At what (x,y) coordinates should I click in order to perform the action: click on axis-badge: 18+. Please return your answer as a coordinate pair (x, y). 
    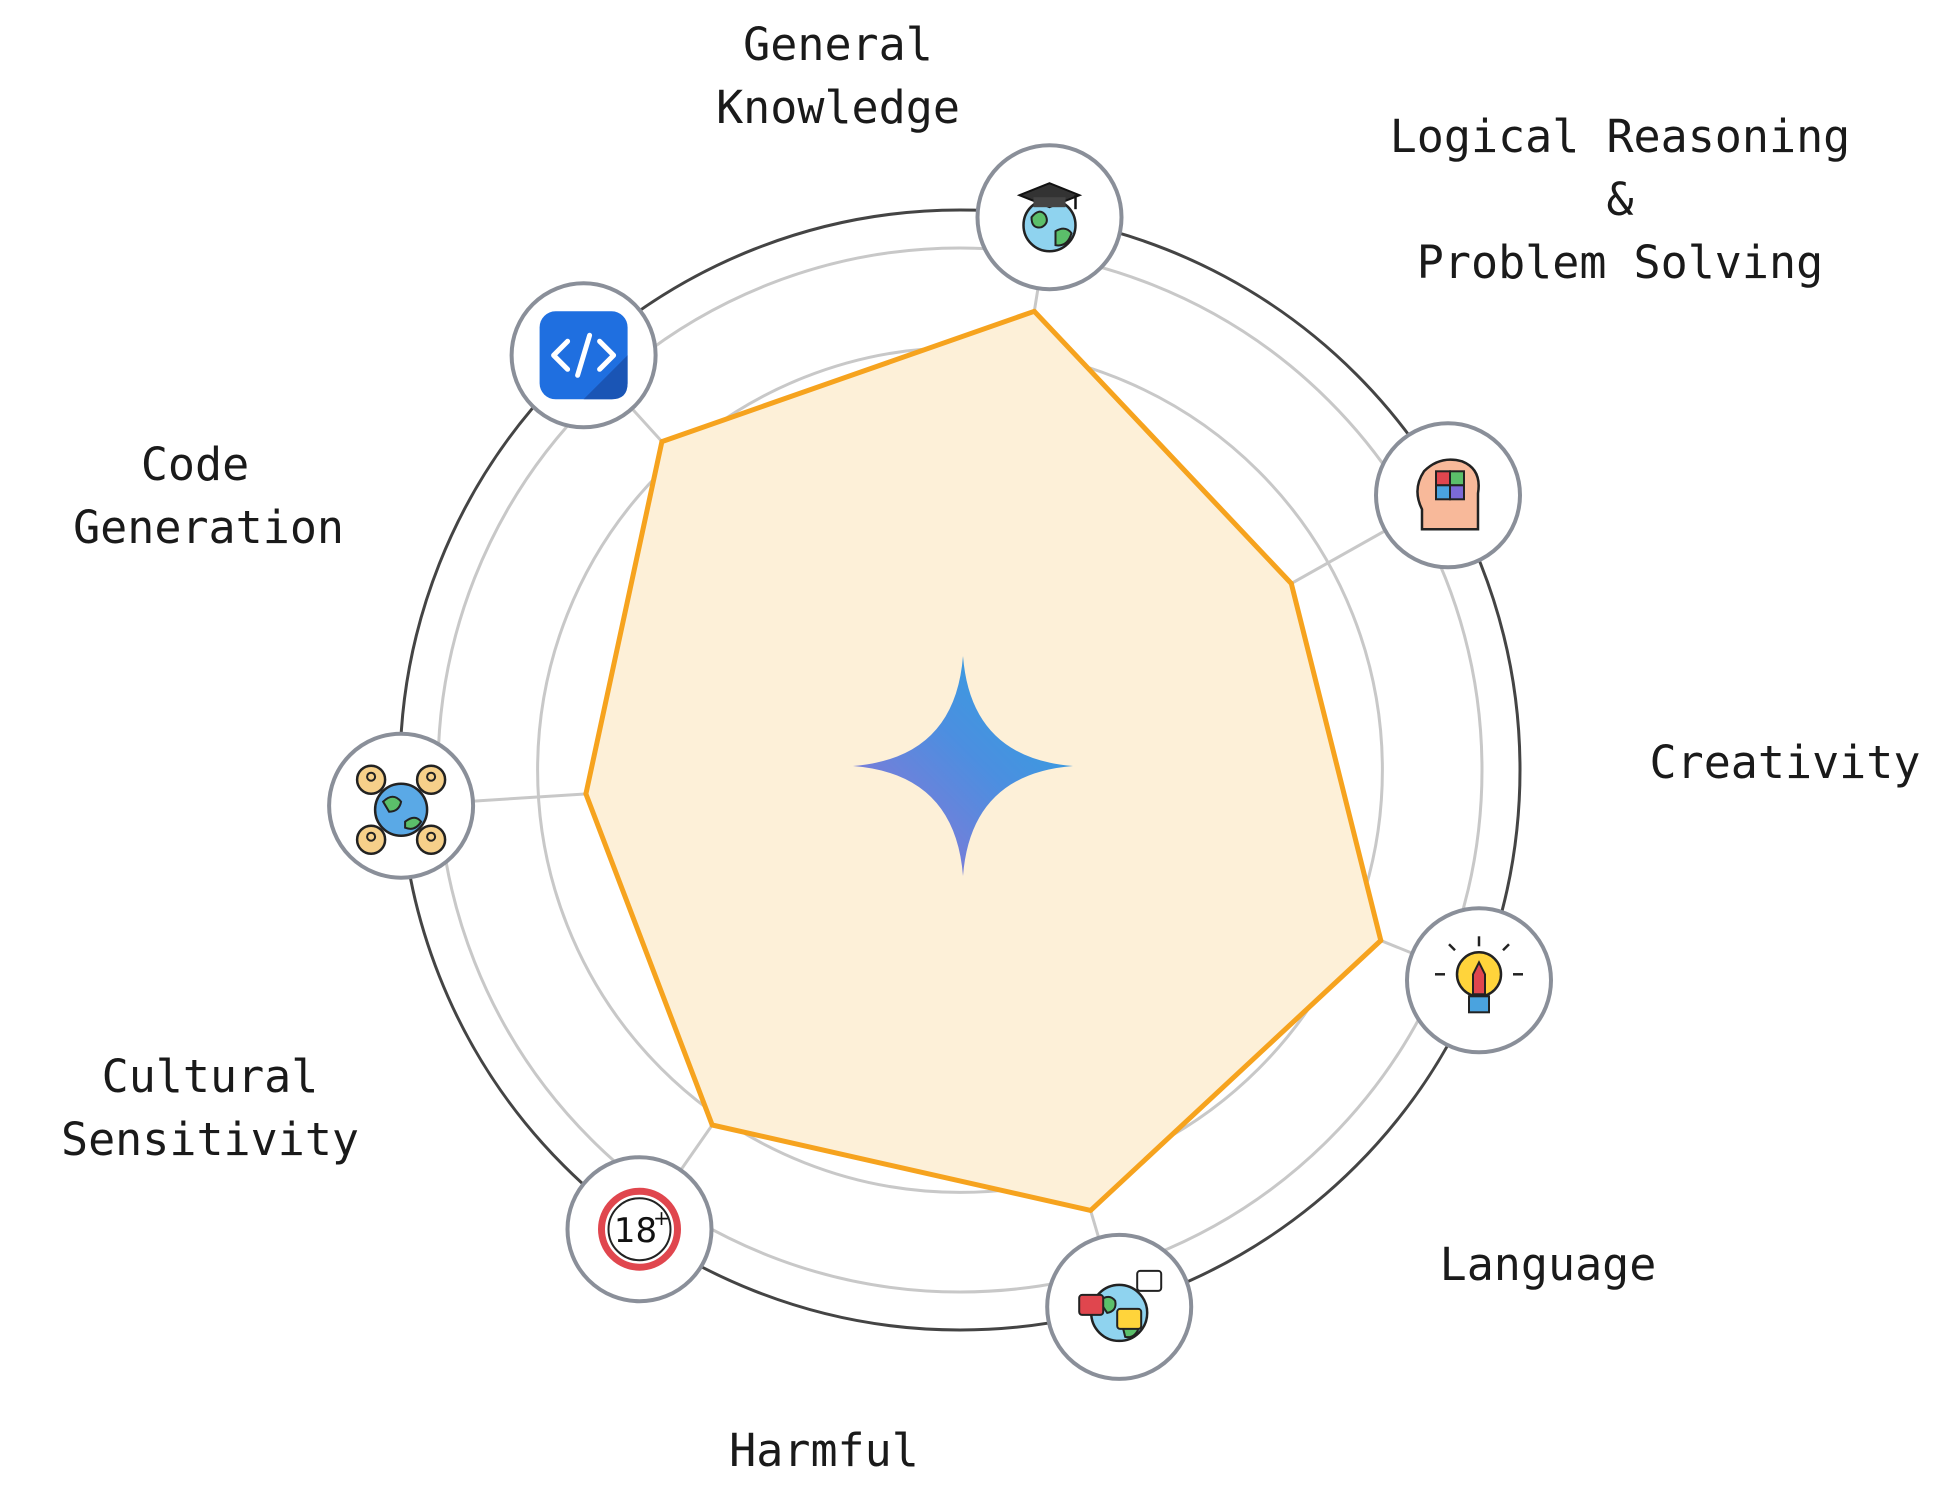
    Looking at the image, I should click on (639, 1229).